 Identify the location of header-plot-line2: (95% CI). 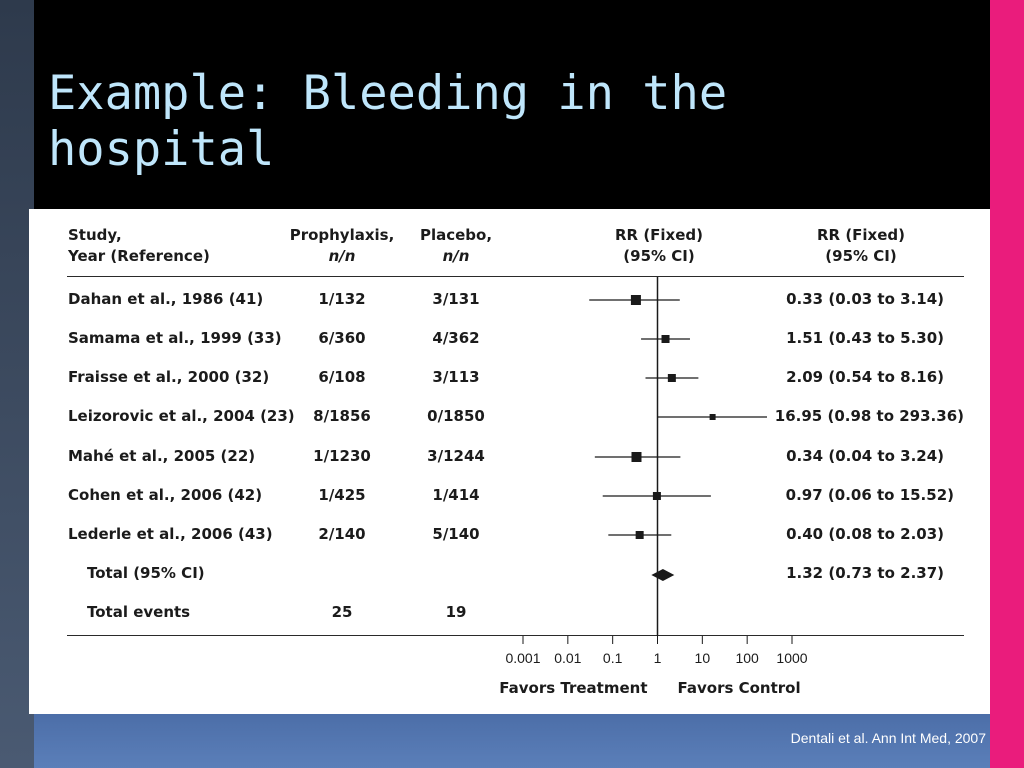
(659, 256).